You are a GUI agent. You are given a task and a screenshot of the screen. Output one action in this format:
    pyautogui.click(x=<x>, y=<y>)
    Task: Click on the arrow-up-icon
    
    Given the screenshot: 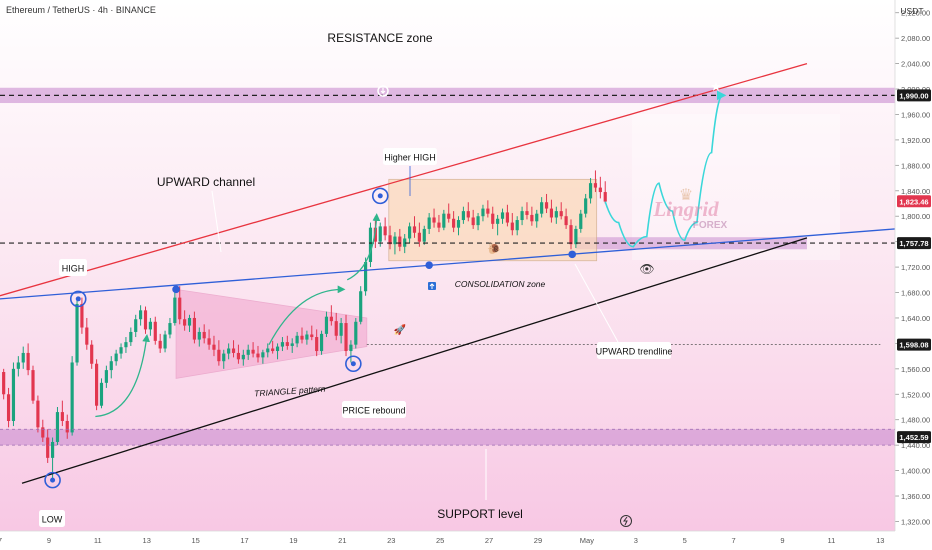 What is the action you would take?
    pyautogui.click(x=432, y=286)
    